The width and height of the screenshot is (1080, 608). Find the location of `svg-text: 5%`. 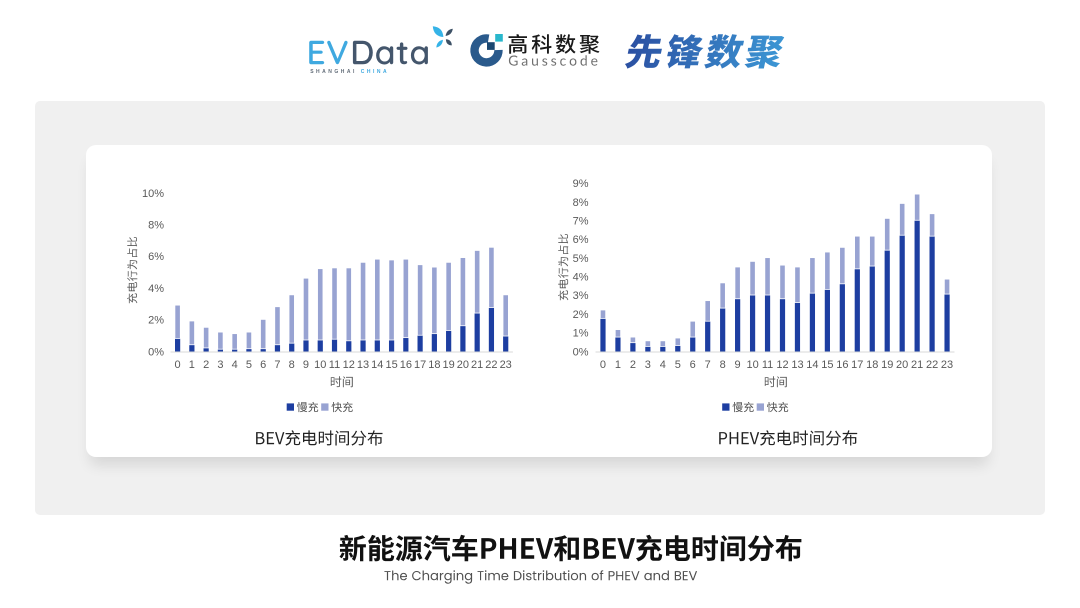

svg-text: 5% is located at coordinates (581, 259).